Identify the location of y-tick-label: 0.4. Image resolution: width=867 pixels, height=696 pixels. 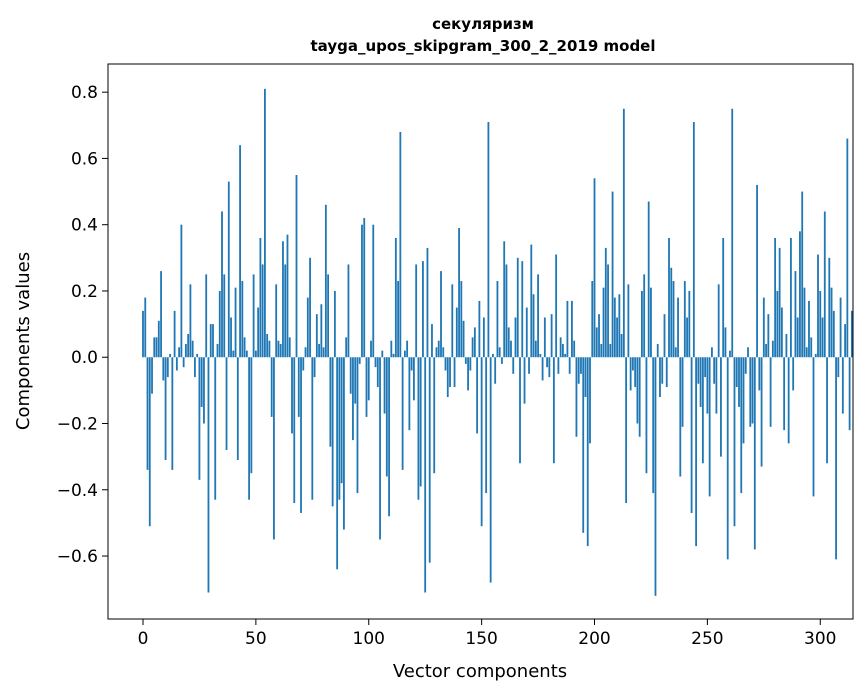
(84, 226).